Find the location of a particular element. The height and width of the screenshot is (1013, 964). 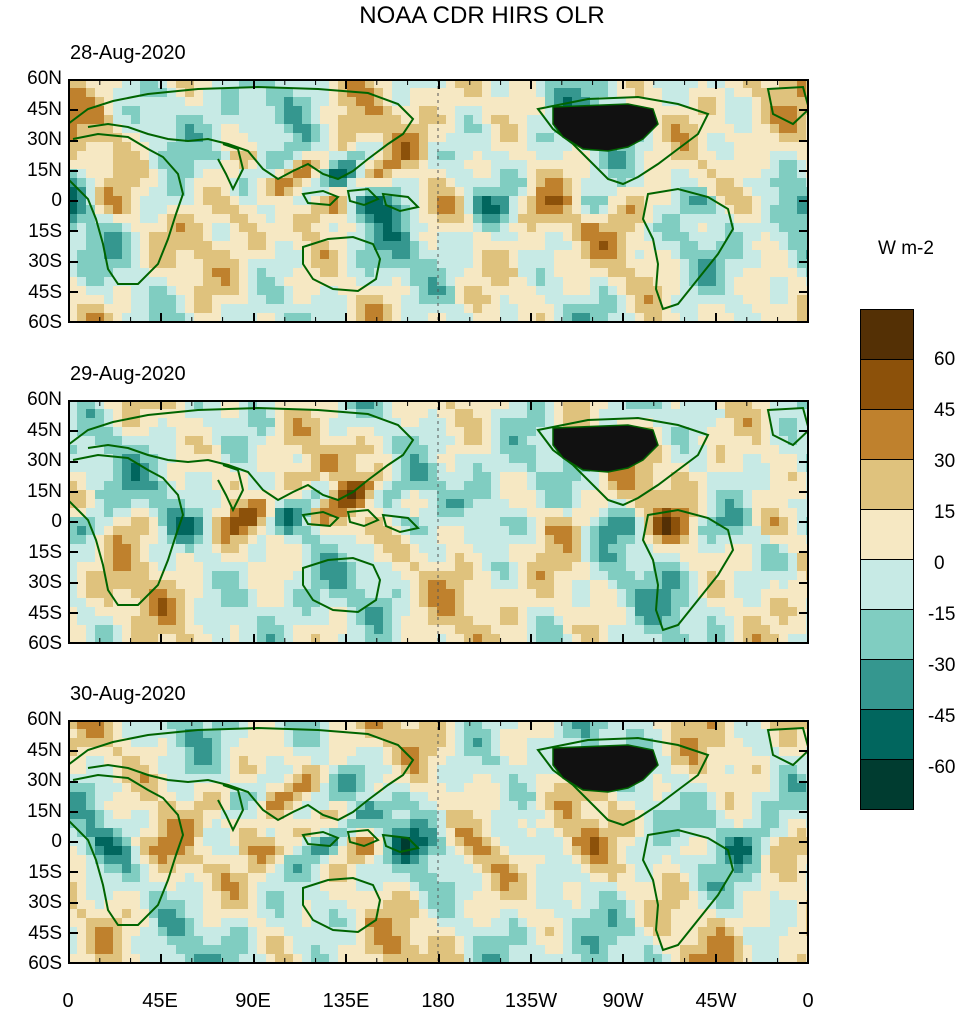

lon-label: 90W is located at coordinates (623, 1001).